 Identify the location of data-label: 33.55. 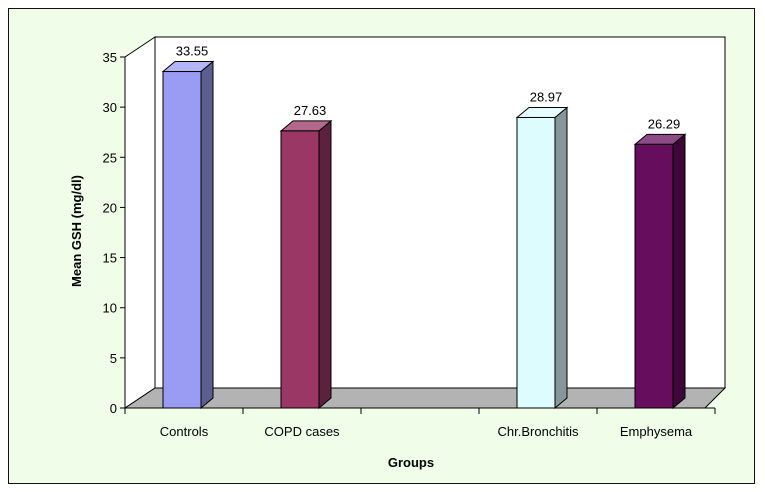
(192, 51).